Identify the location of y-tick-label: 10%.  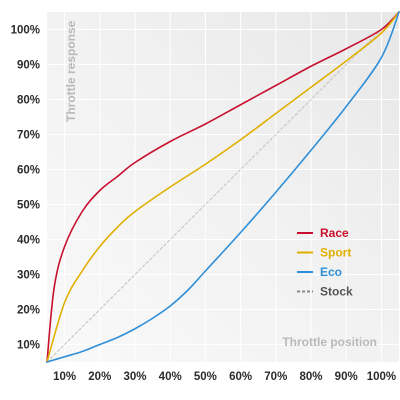
(28, 346).